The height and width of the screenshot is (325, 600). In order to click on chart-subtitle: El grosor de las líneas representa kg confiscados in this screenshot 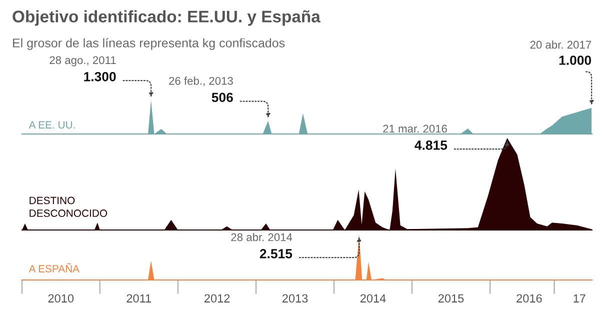, I will do `click(149, 44)`.